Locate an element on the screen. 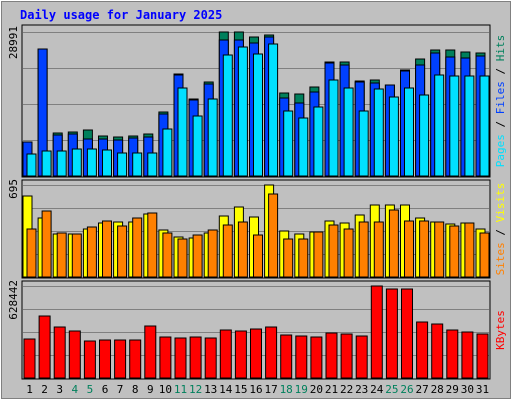  chart-title: Daily usage for January 2025 is located at coordinates (121, 15).